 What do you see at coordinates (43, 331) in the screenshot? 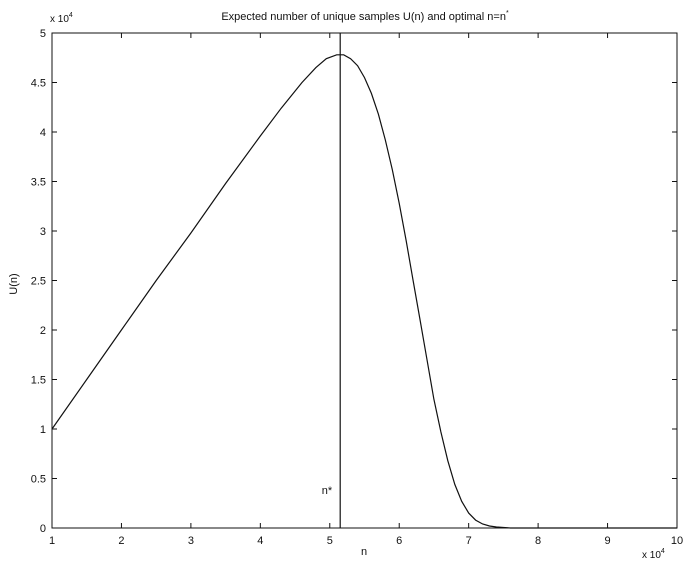
I see `y-tick-label: 2` at bounding box center [43, 331].